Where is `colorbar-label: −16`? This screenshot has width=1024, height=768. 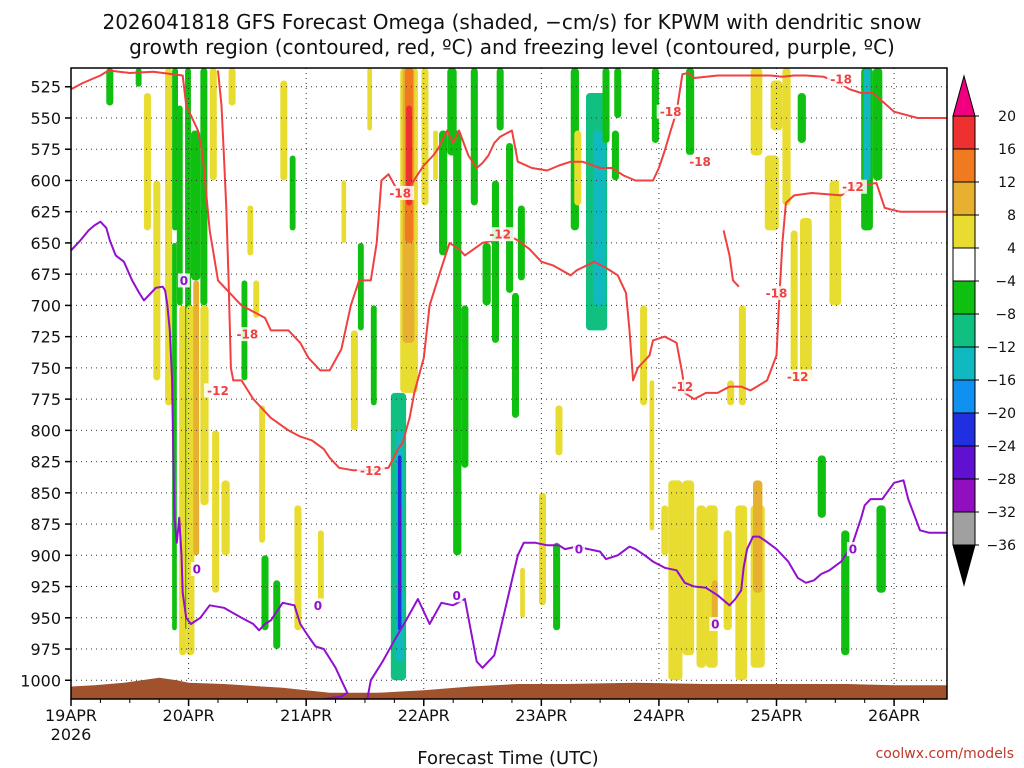 colorbar-label: −16 is located at coordinates (1001, 381).